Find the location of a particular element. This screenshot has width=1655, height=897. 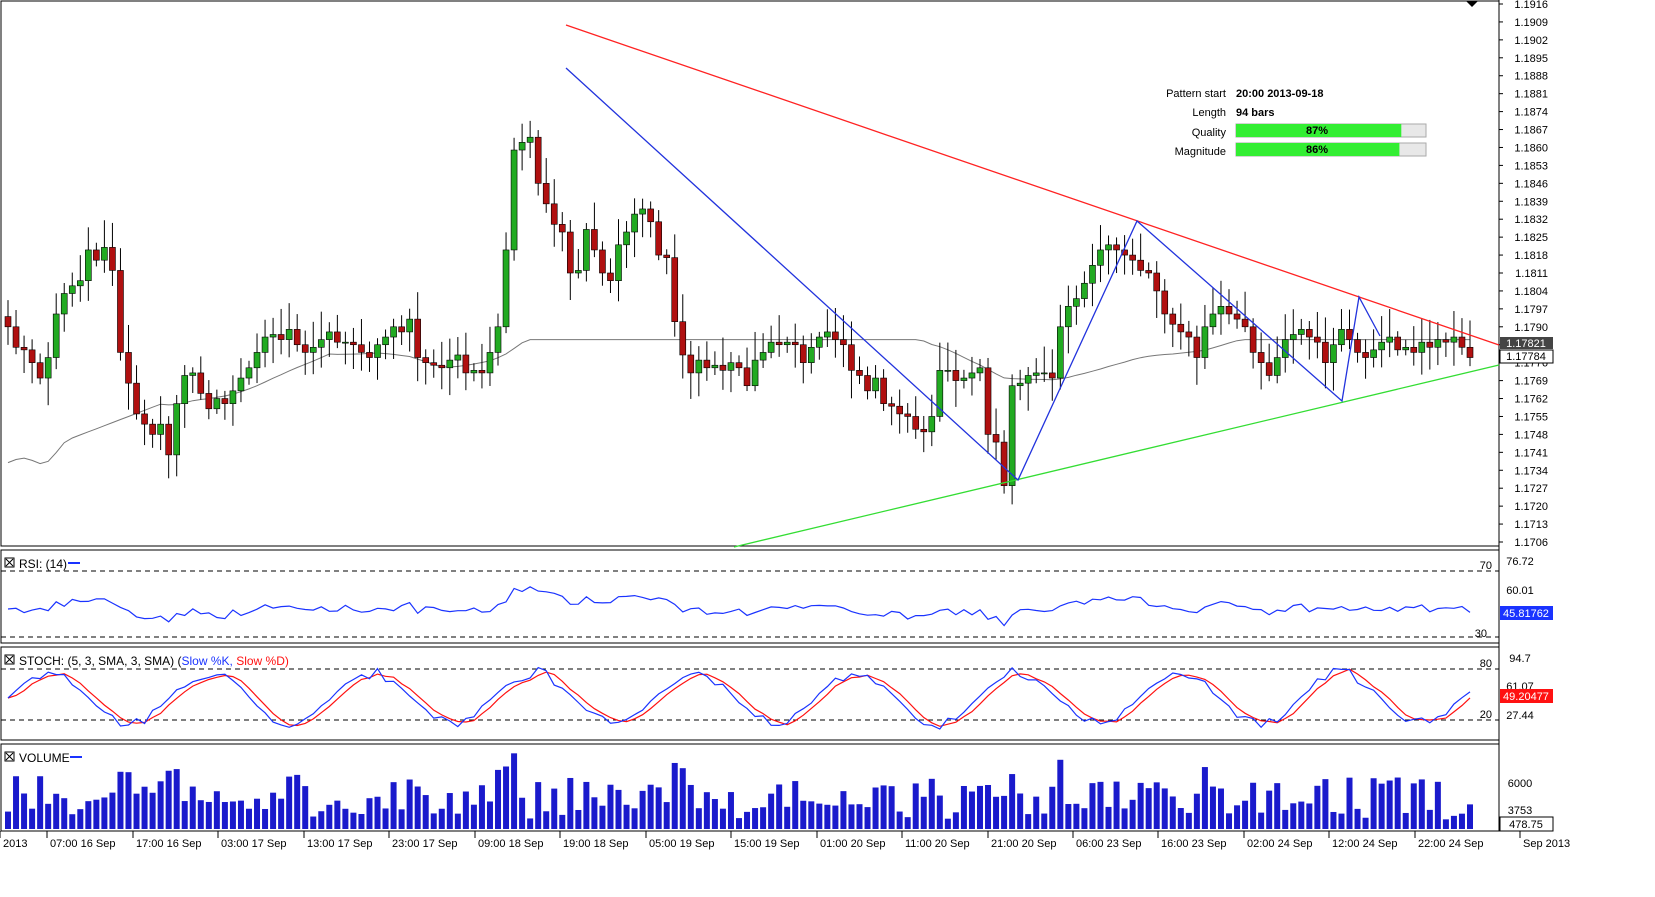

time-tick-label: 01:00 20 Sep is located at coordinates (852, 844).